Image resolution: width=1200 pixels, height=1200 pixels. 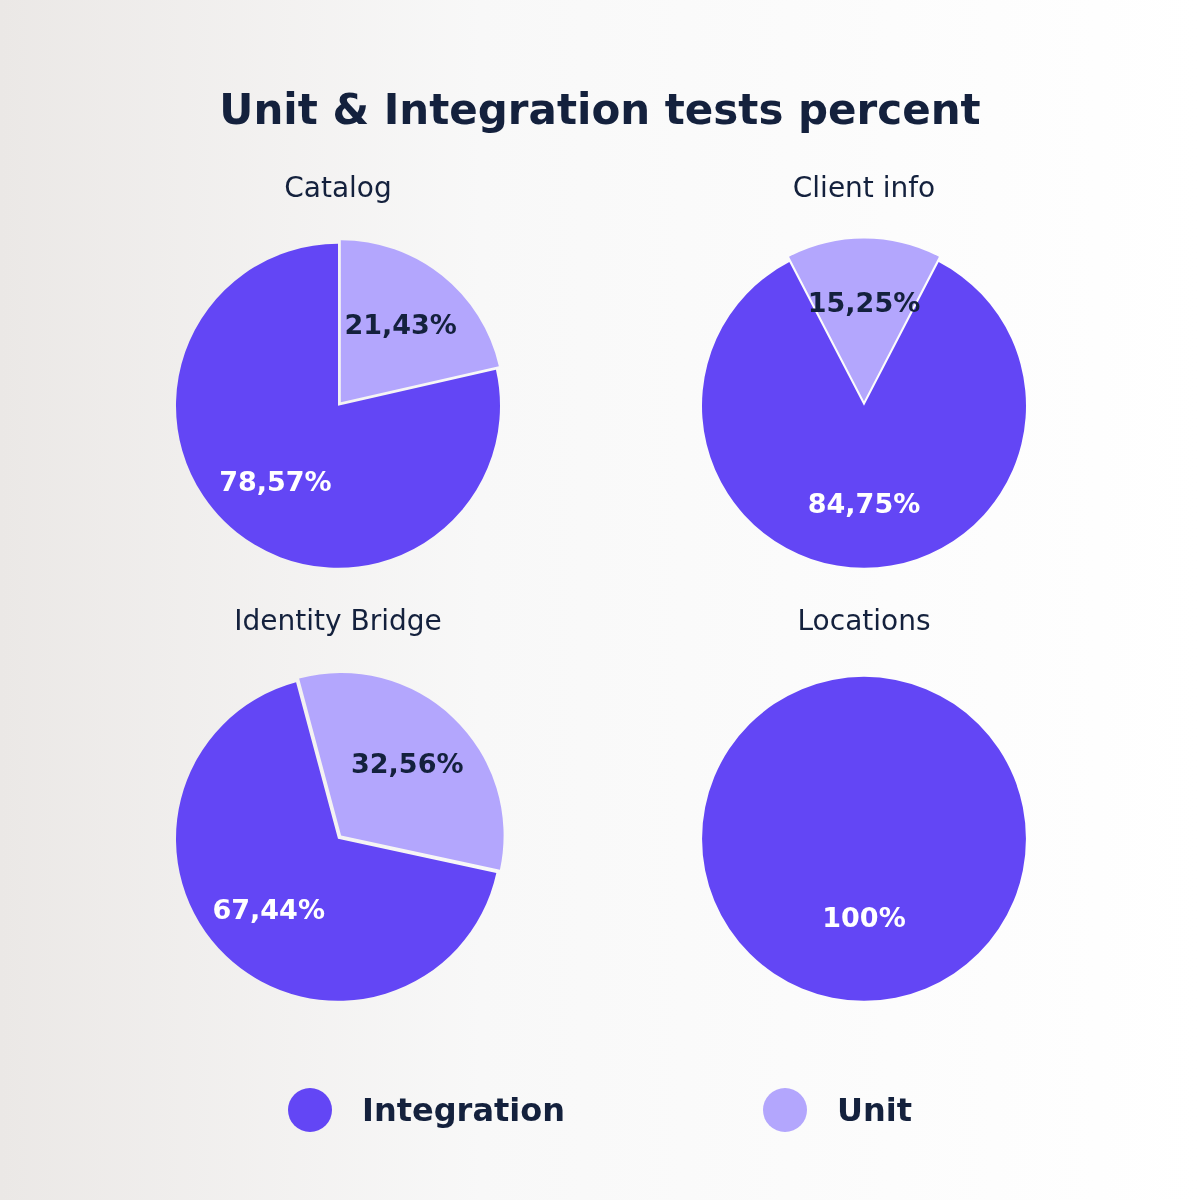 What do you see at coordinates (338, 621) in the screenshot?
I see `chart-title: Identity Bridge` at bounding box center [338, 621].